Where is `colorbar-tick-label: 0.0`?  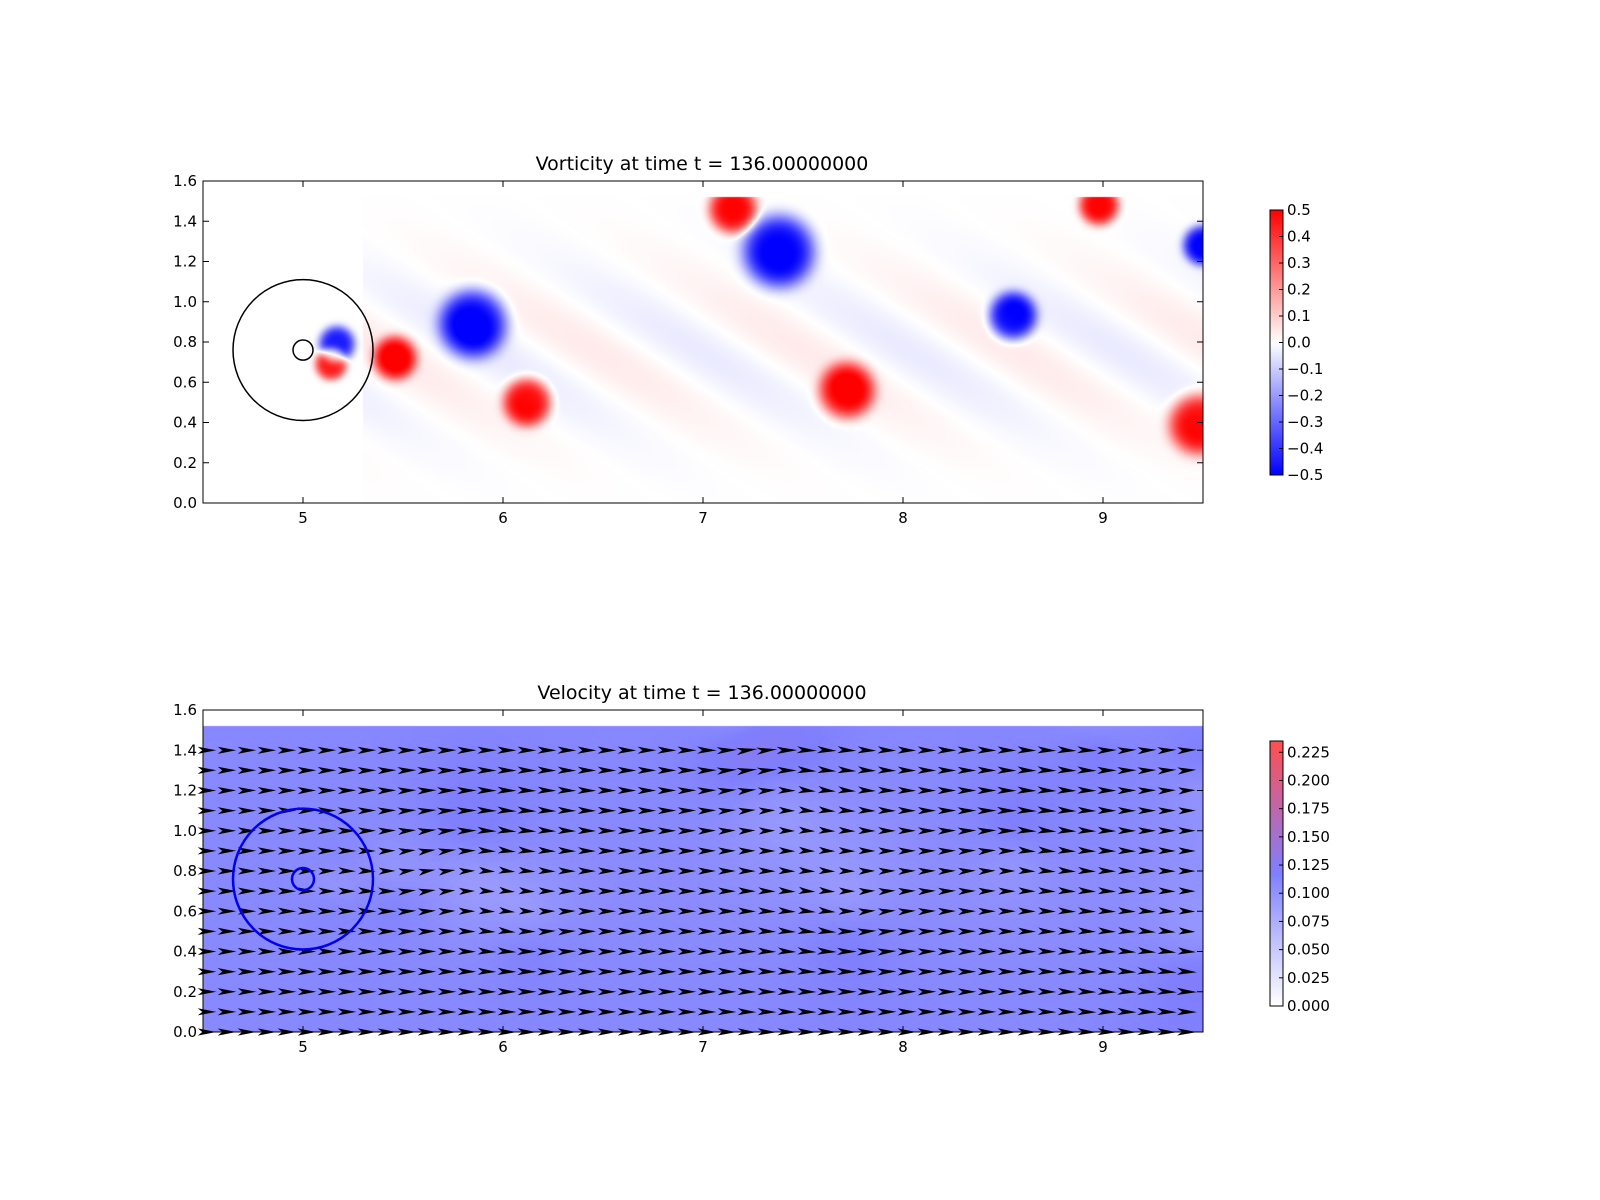 colorbar-tick-label: 0.0 is located at coordinates (1299, 343).